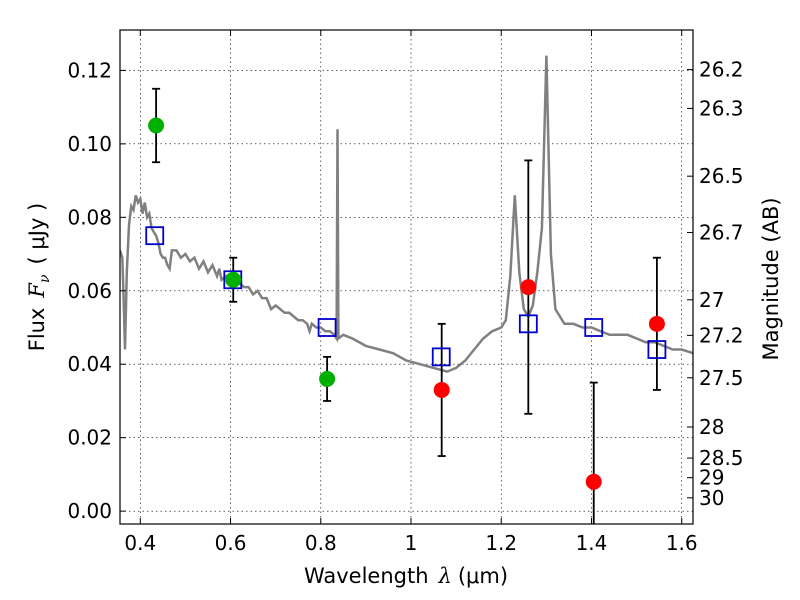  Describe the element at coordinates (411, 543) in the screenshot. I see `x-tick-label: 1` at that location.